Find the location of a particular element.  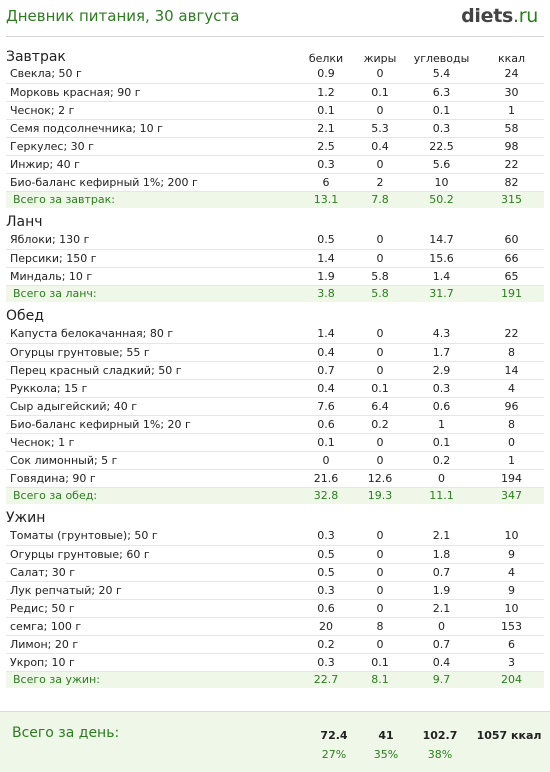

food-row: Томаты (грунтовые); 50 г 0.3 0 2.1 10 is located at coordinates (275, 536).